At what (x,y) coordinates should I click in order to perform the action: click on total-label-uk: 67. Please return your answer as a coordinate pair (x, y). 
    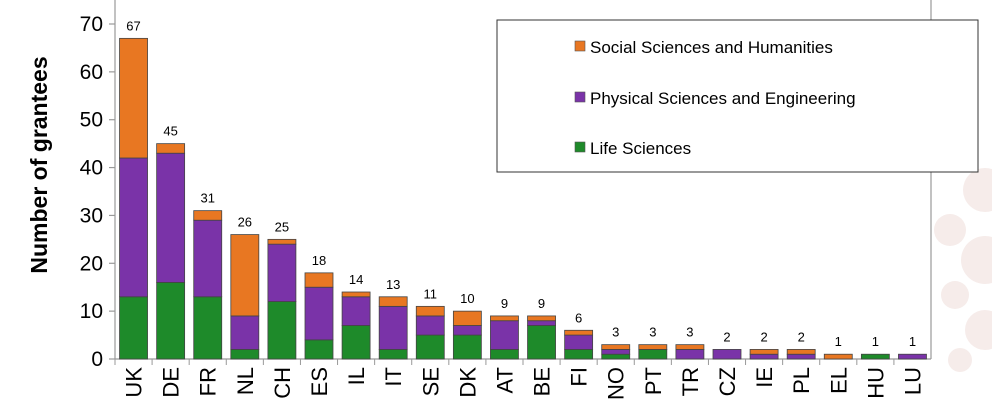
    Looking at the image, I should click on (133, 25).